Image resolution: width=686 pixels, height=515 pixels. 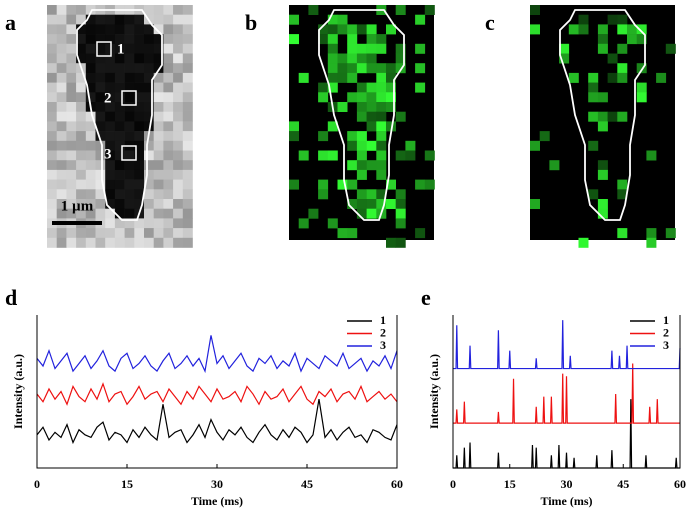 I want to click on cell-outline, so click(x=361, y=115).